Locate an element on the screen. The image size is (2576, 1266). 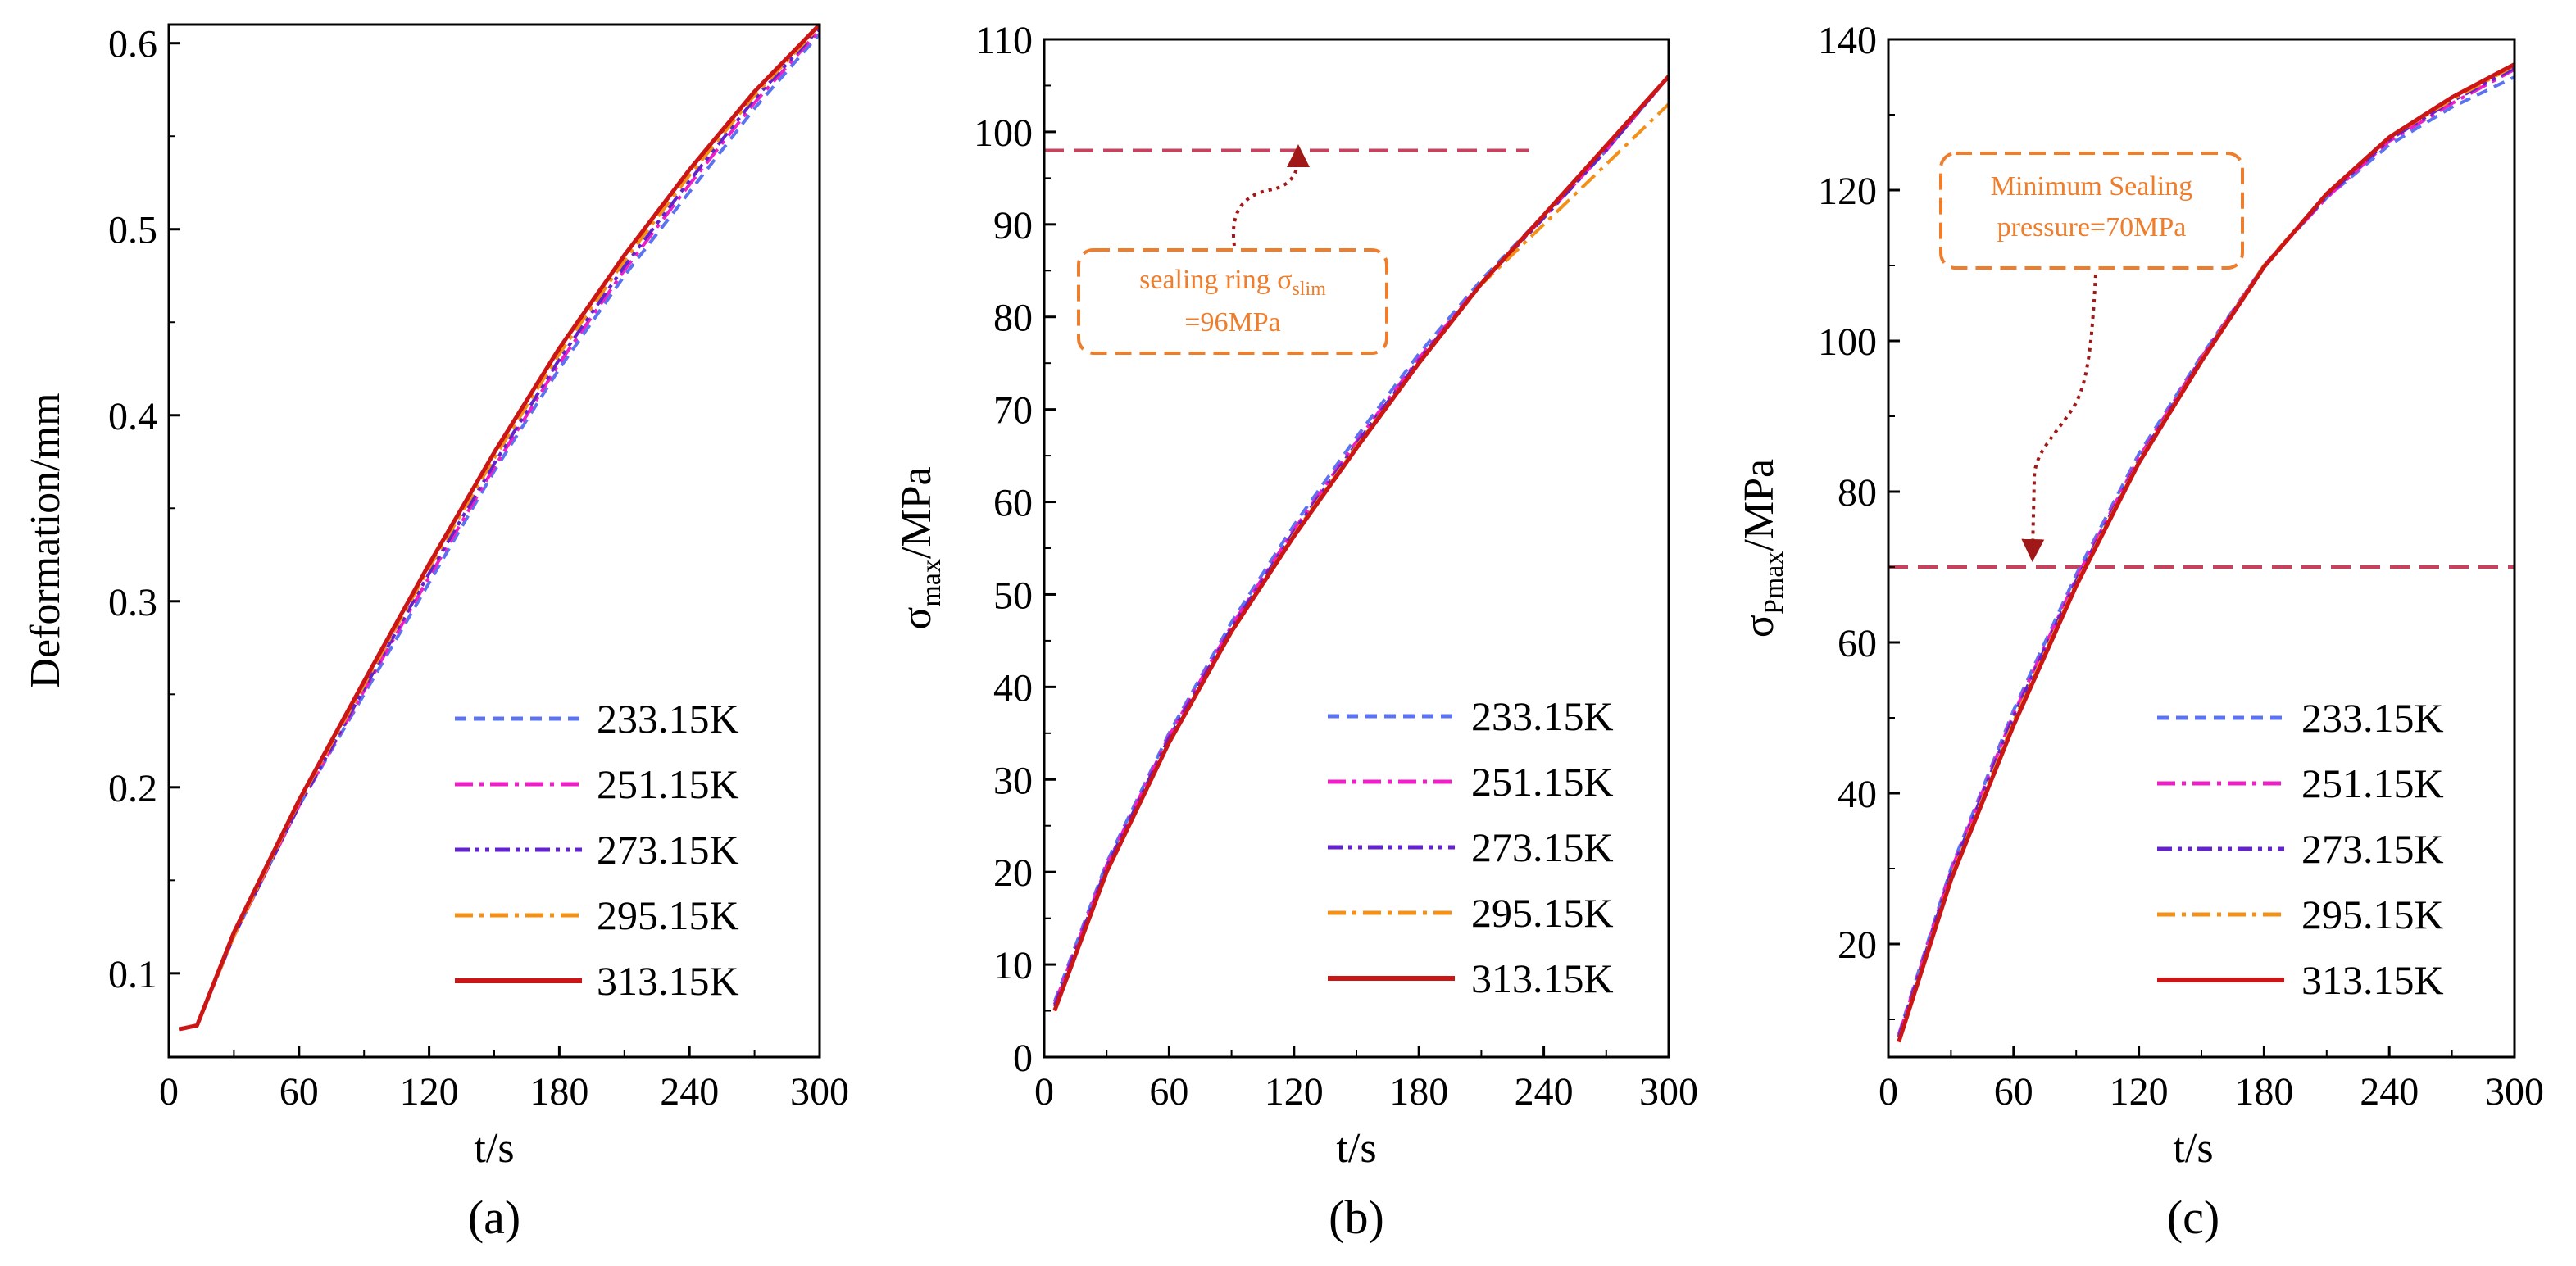
panel-c-ytick-label: 100 is located at coordinates (1847, 342).